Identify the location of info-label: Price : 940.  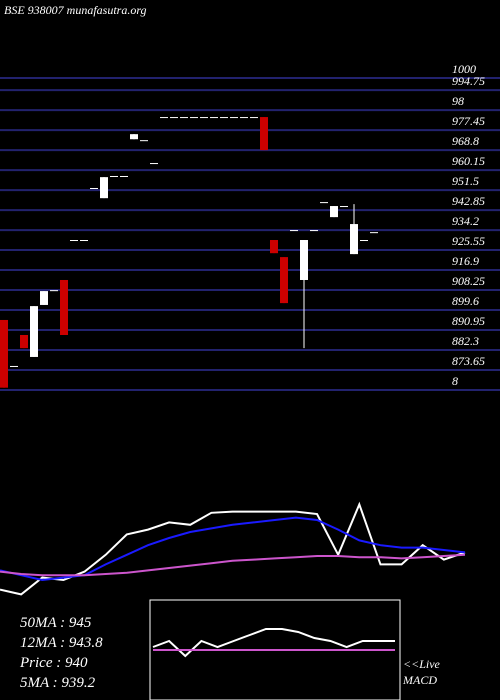
(53, 663).